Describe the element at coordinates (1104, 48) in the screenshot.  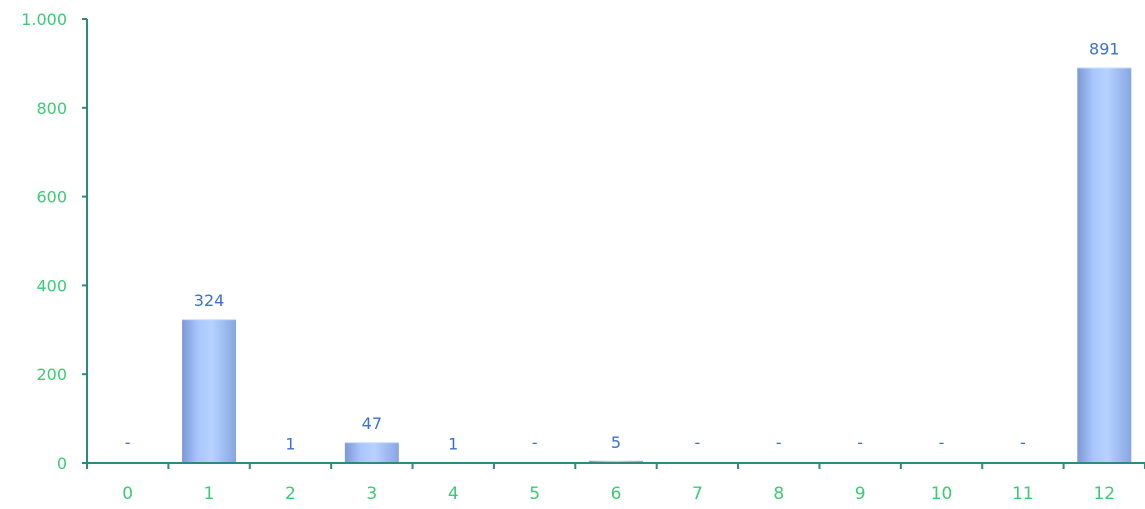
I see `data-label: 891` at that location.